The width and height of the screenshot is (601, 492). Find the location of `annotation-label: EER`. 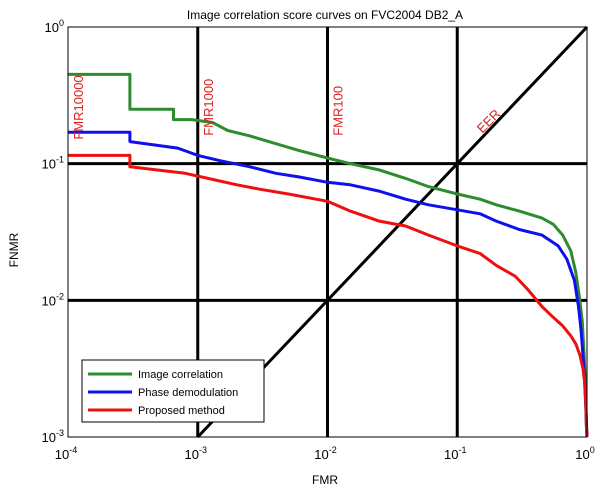

annotation-label: EER is located at coordinates (489, 121).